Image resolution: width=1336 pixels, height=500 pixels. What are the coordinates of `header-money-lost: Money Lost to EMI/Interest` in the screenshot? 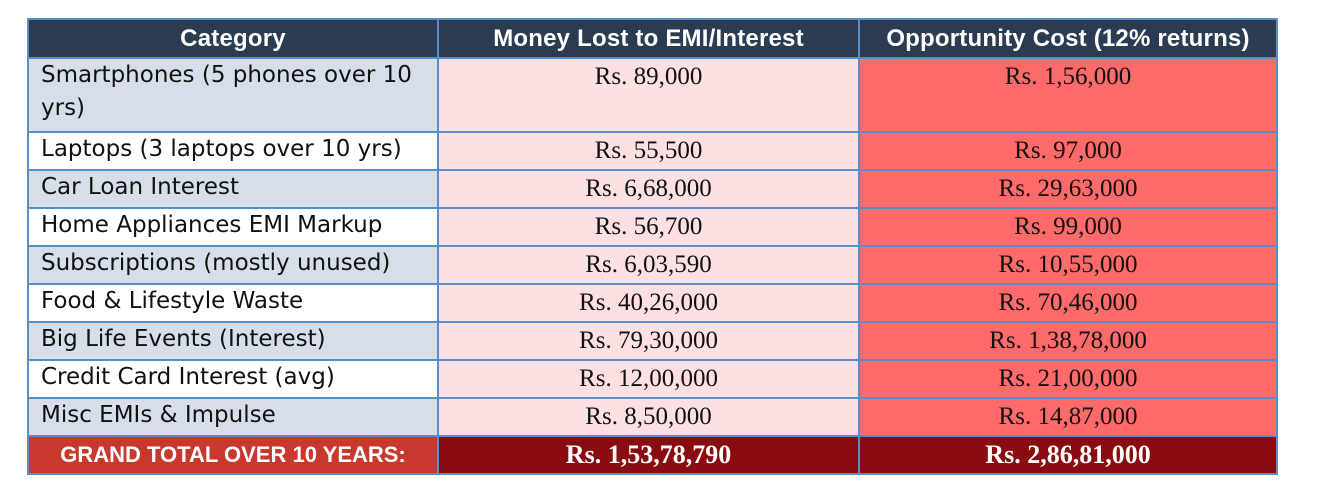 It's located at (648, 38).